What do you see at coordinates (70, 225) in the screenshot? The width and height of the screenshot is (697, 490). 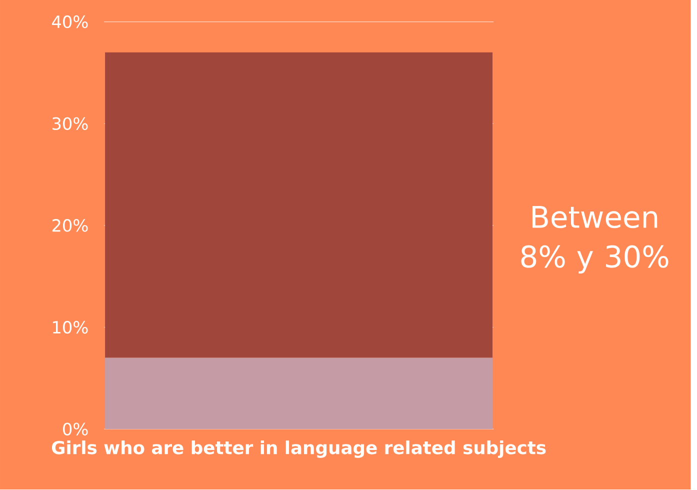 I see `y-tick-label: 20%` at bounding box center [70, 225].